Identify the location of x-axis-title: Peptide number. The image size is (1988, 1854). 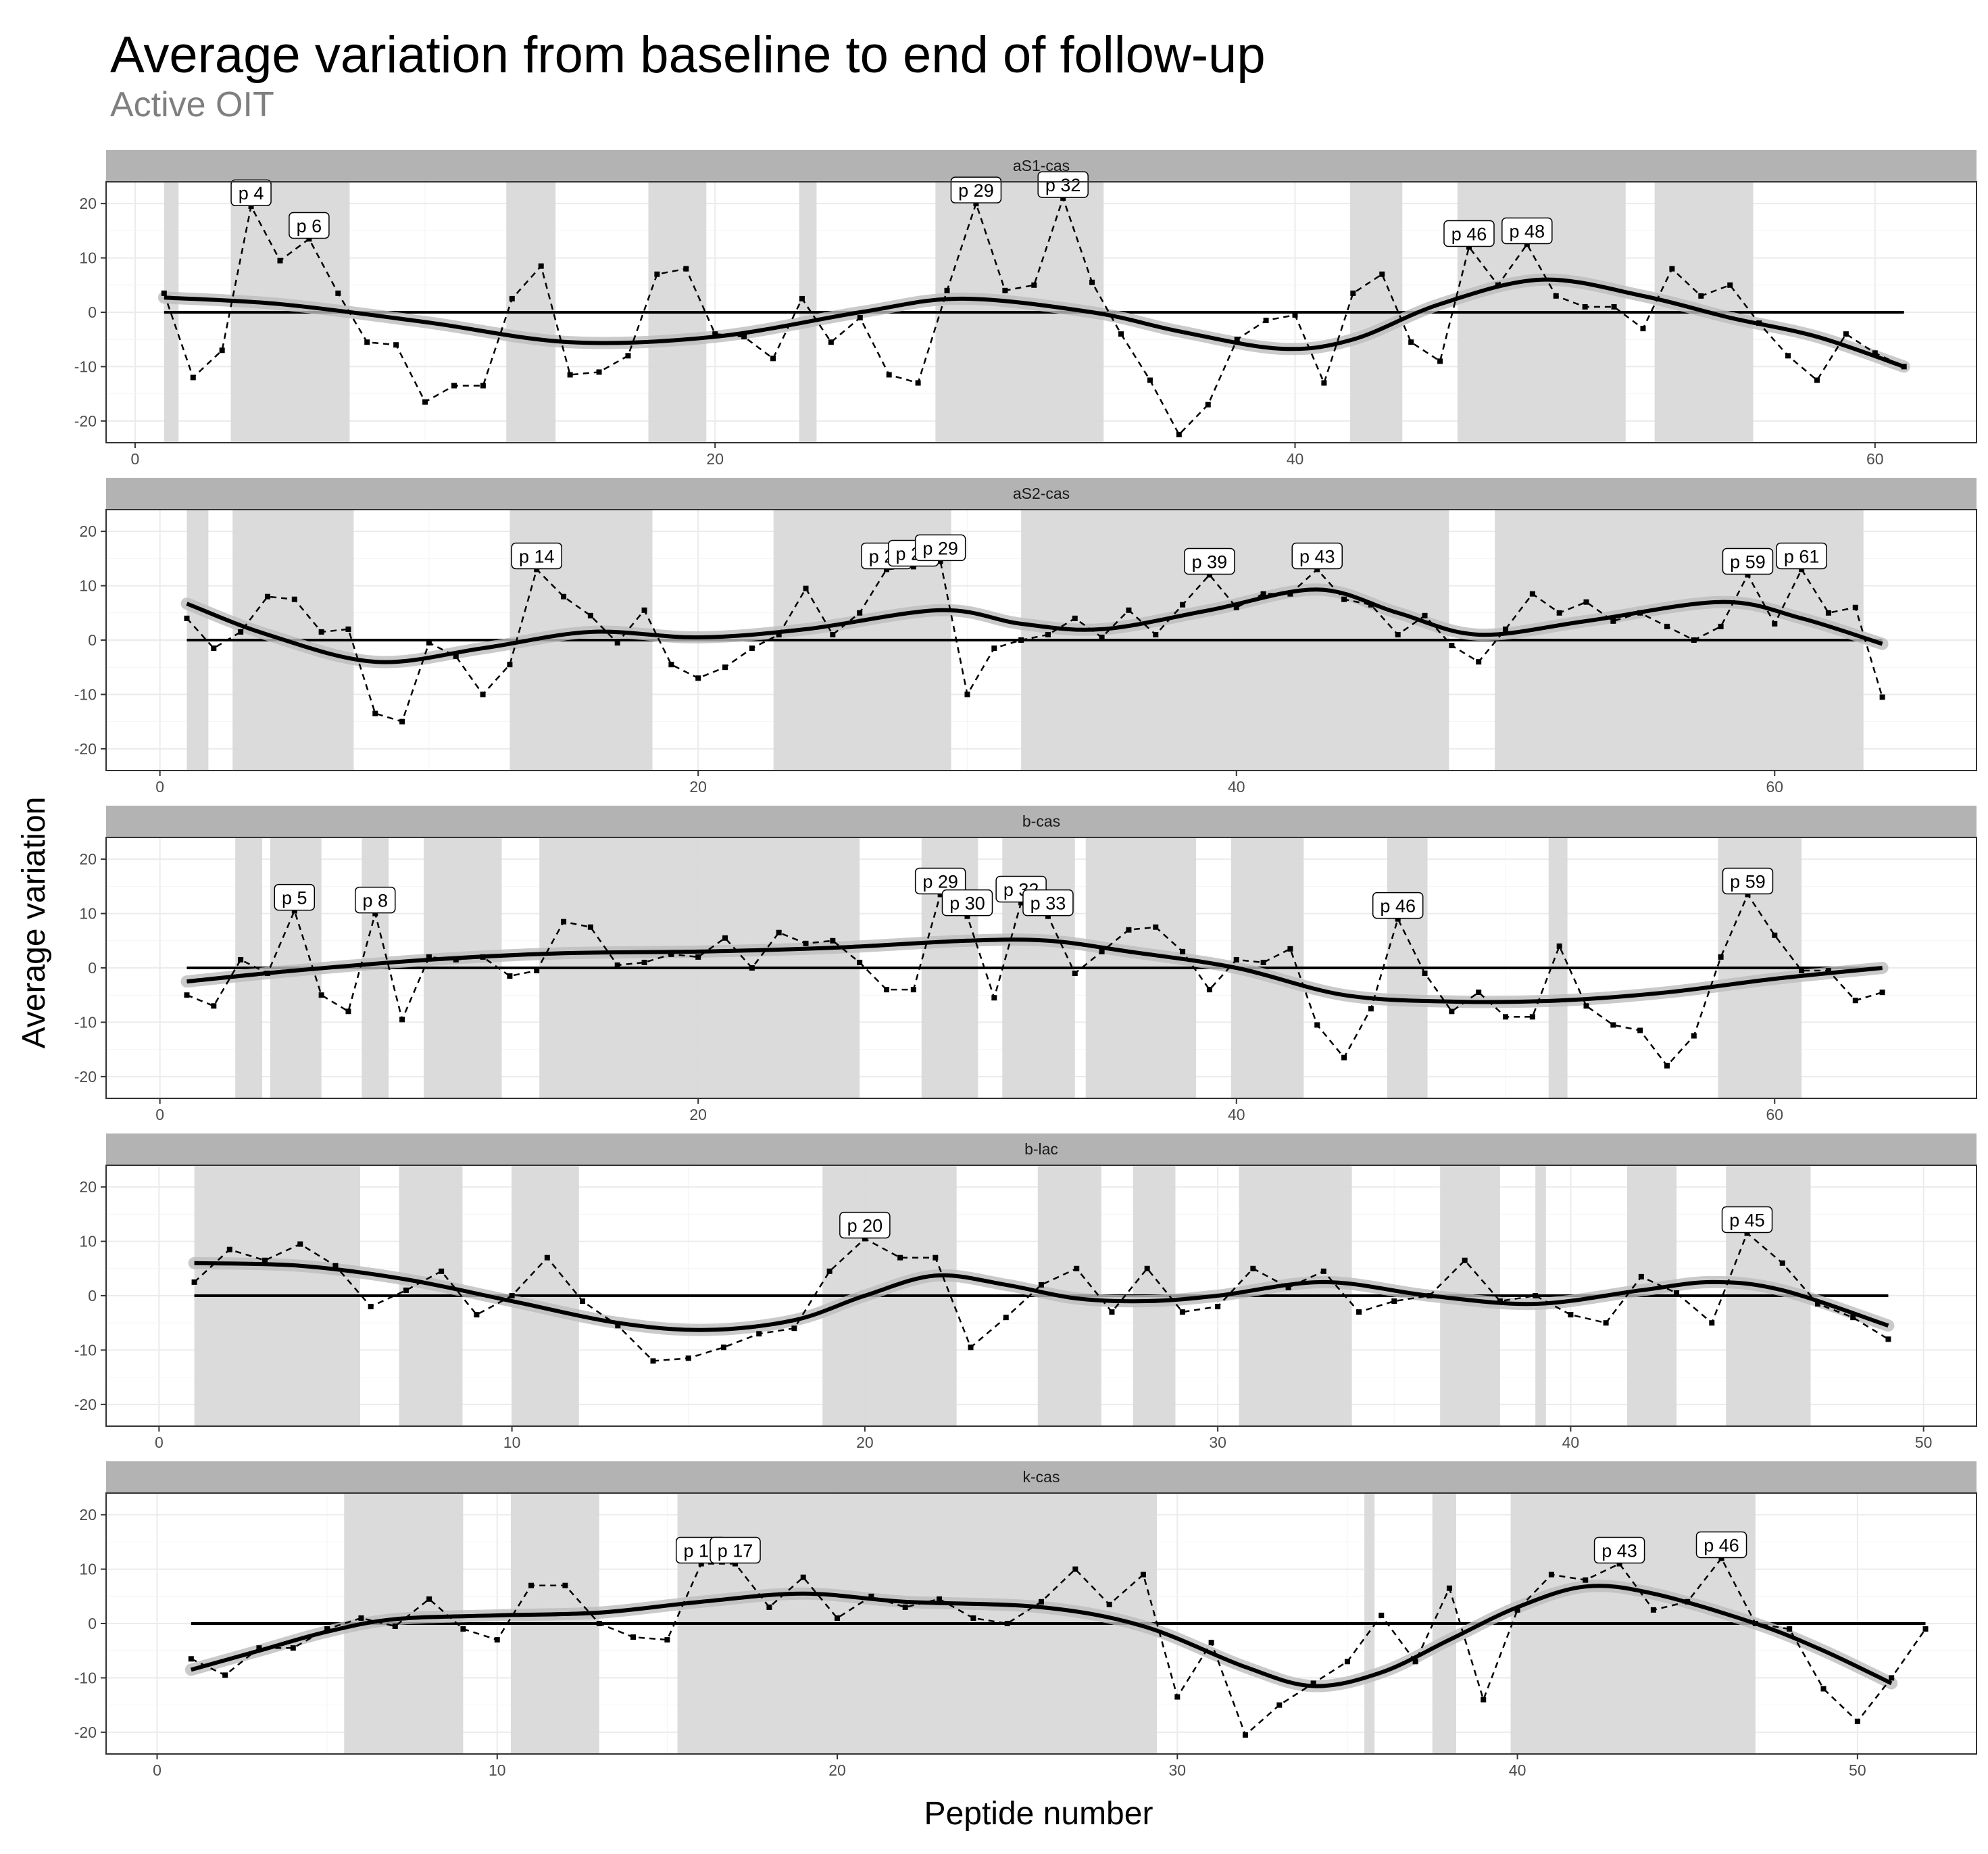
(1038, 1814).